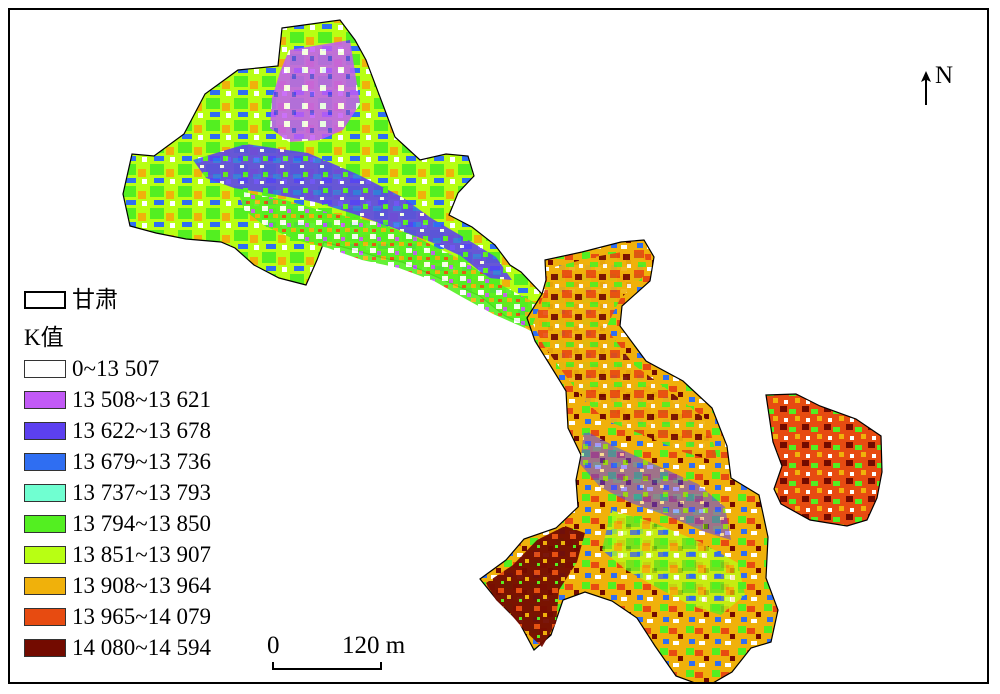 The width and height of the screenshot is (1000, 694). I want to click on value-legend-title: K值, so click(44, 337).